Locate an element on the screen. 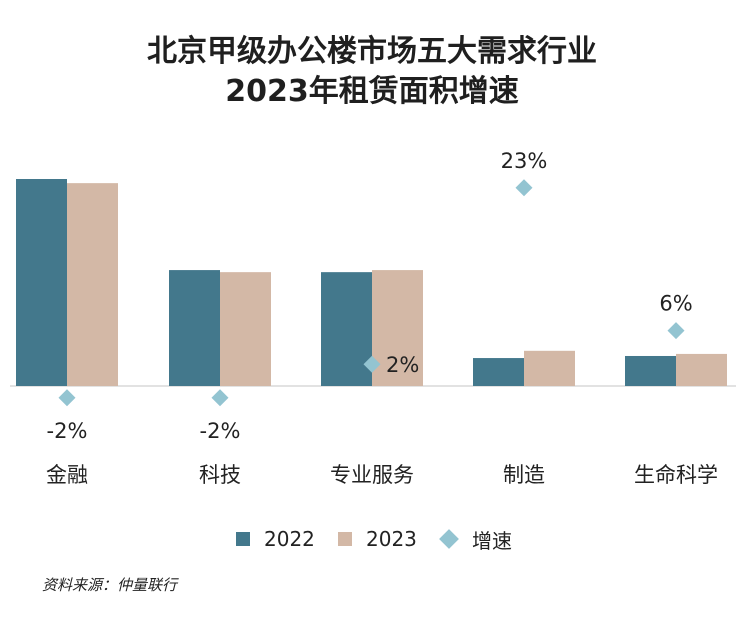 The height and width of the screenshot is (617, 744). legend-item-2023: 2023 is located at coordinates (377, 539).